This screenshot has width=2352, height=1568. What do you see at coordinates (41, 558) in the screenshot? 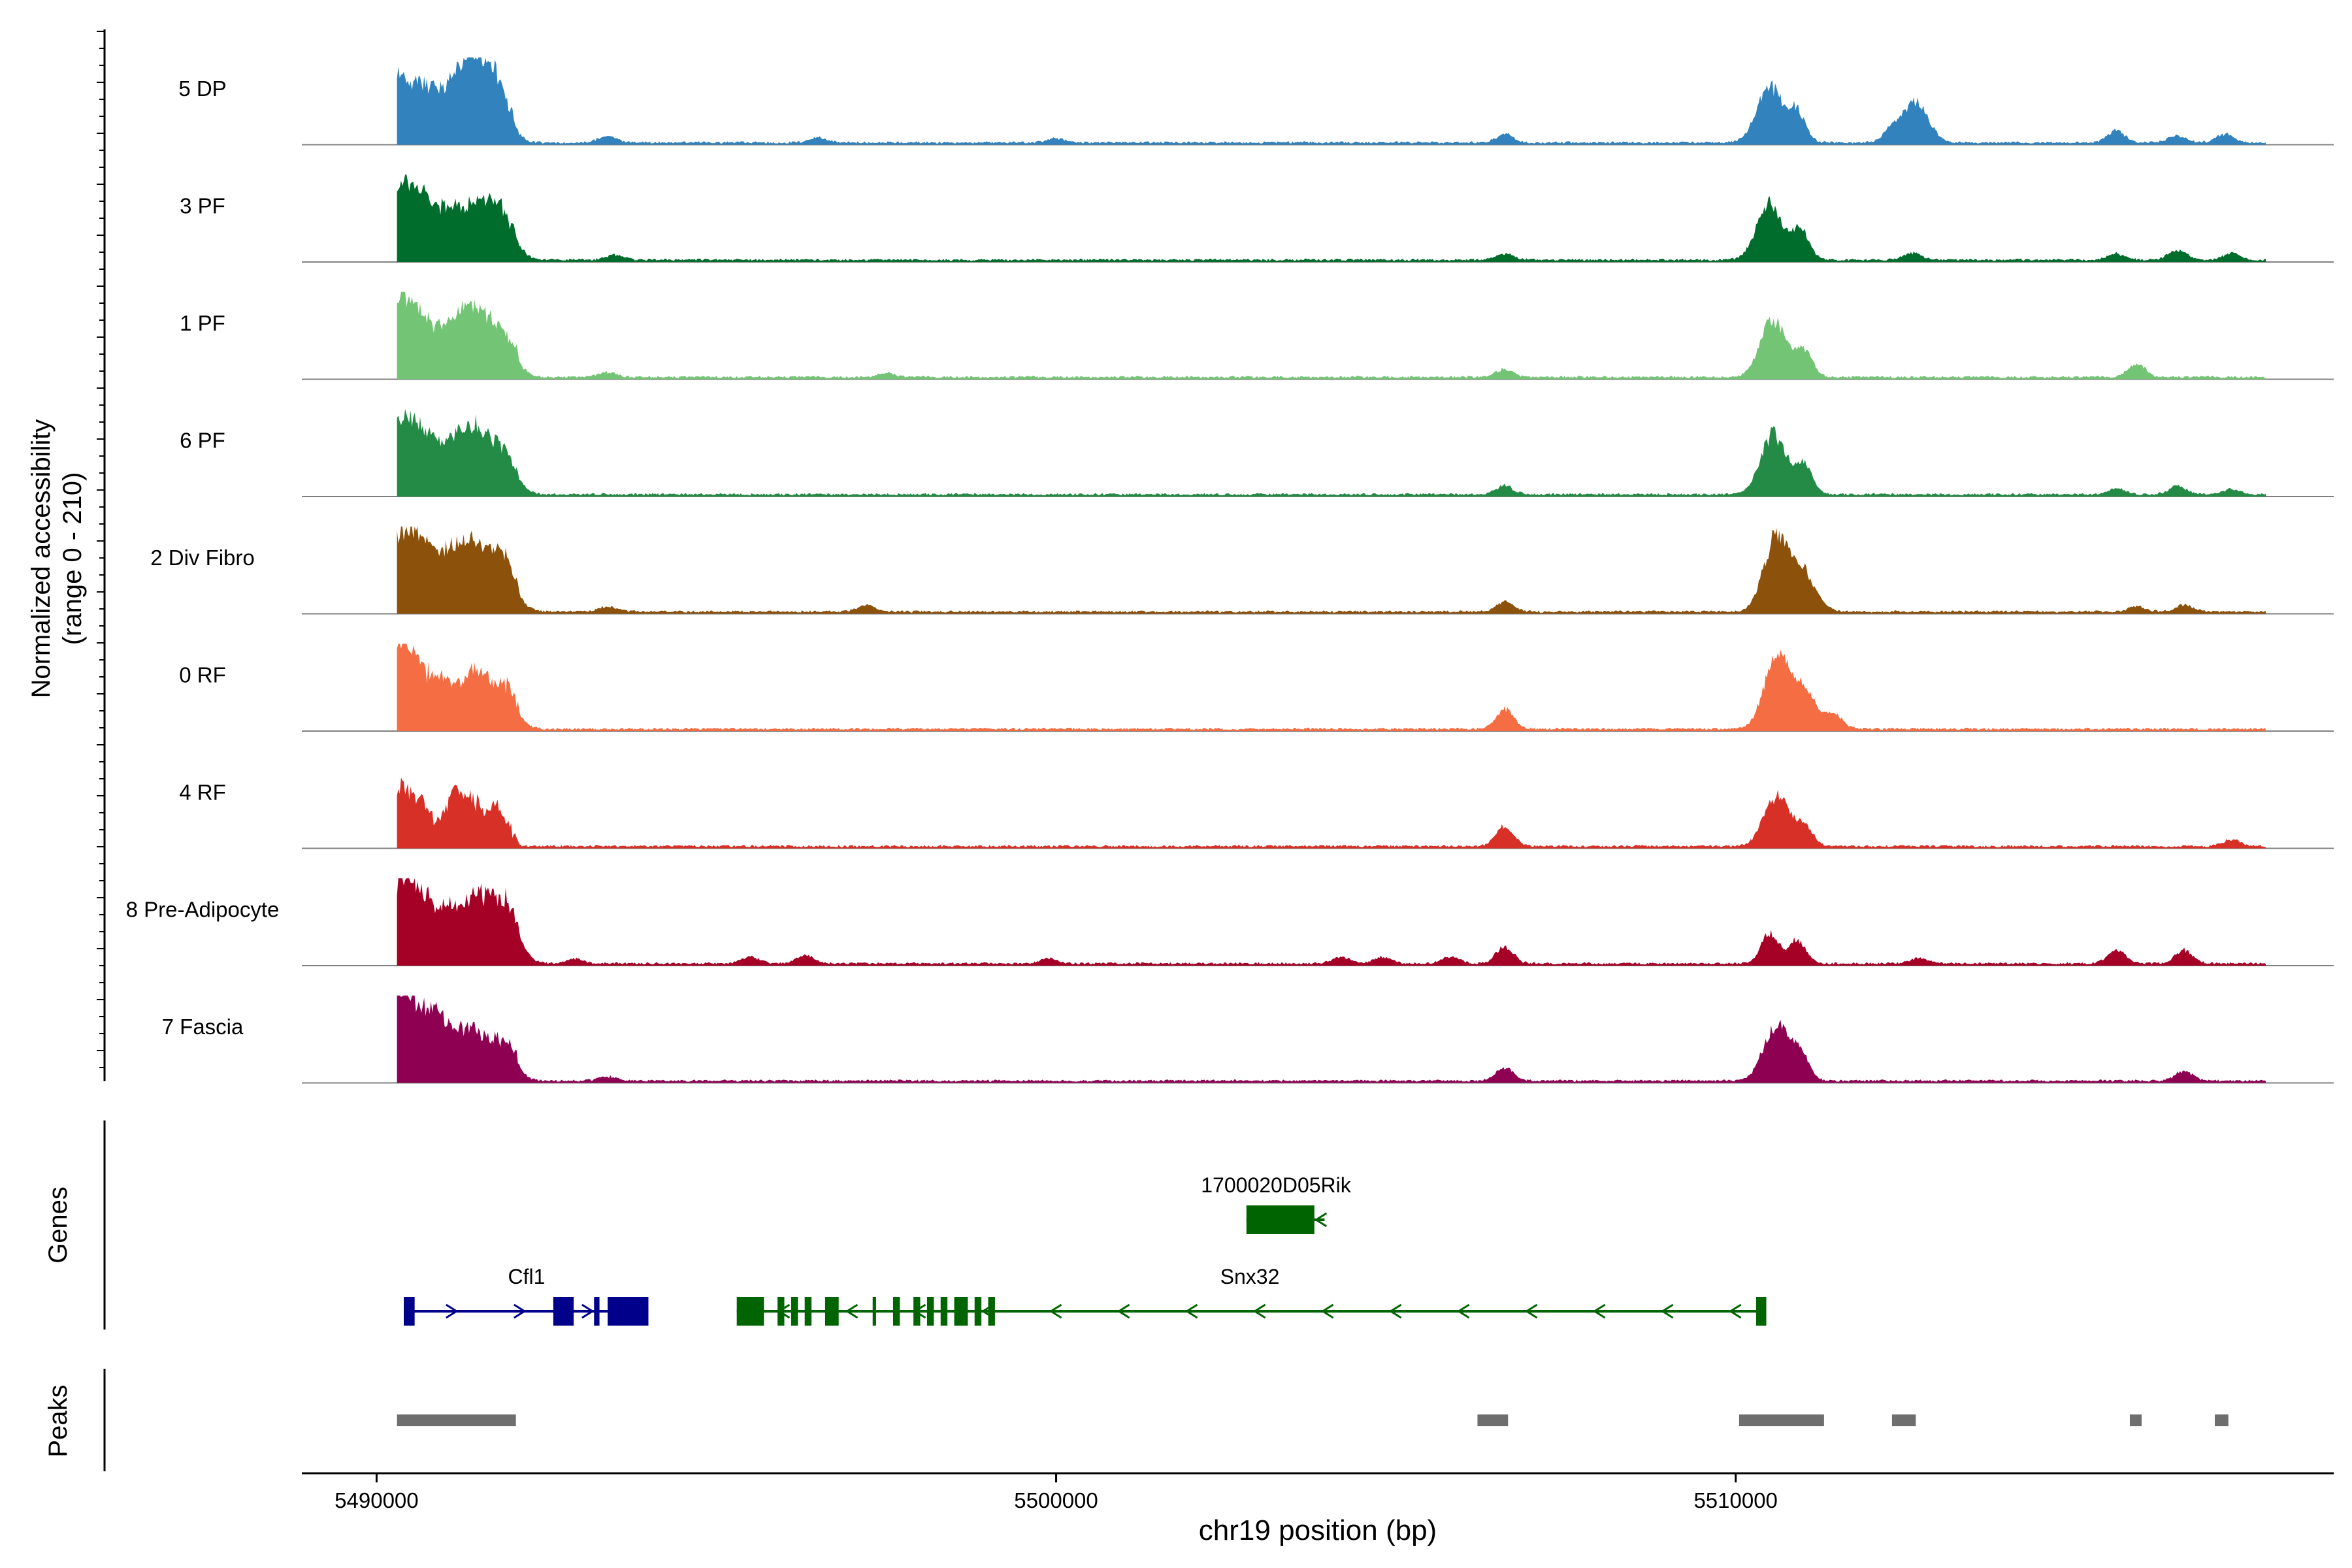
I see `y-axis-label: Normalized accessibility` at bounding box center [41, 558].